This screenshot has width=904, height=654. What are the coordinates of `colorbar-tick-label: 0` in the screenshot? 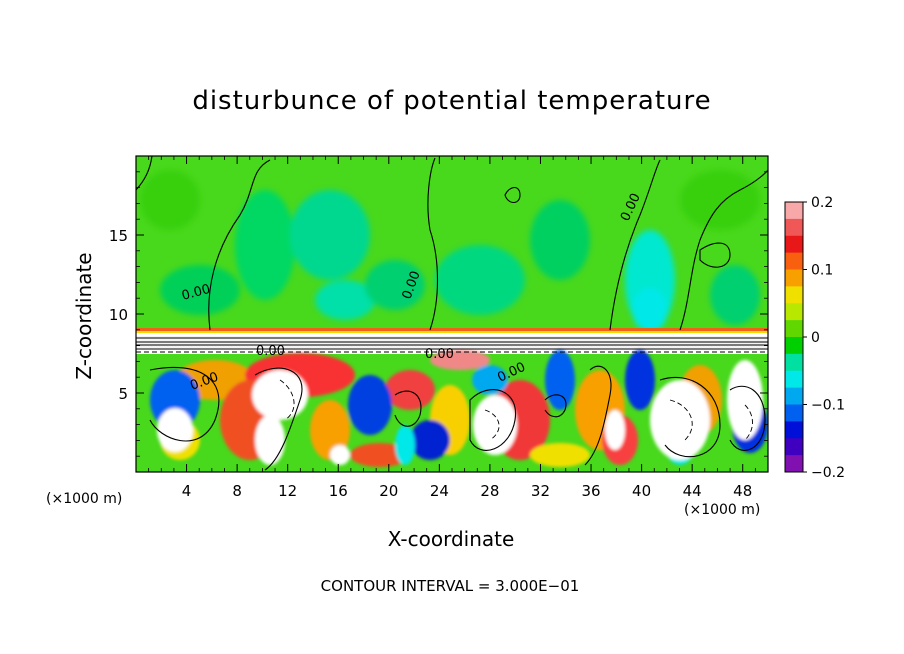 It's located at (815, 338).